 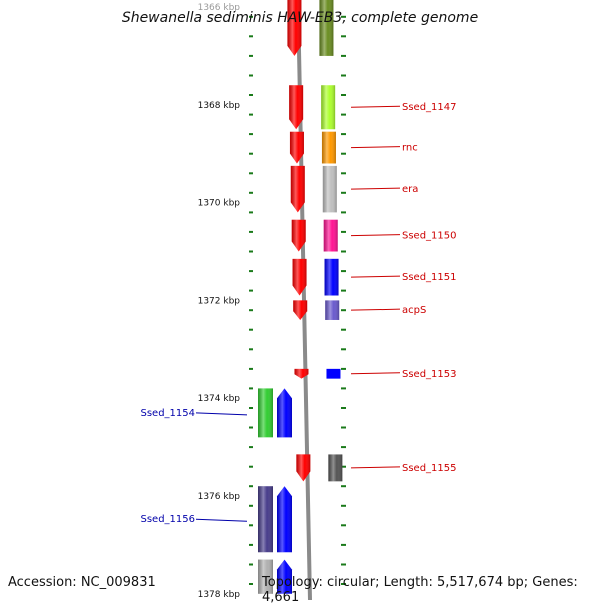 What do you see at coordinates (219, 399) in the screenshot?
I see `scale-label: 1374 kbp` at bounding box center [219, 399].